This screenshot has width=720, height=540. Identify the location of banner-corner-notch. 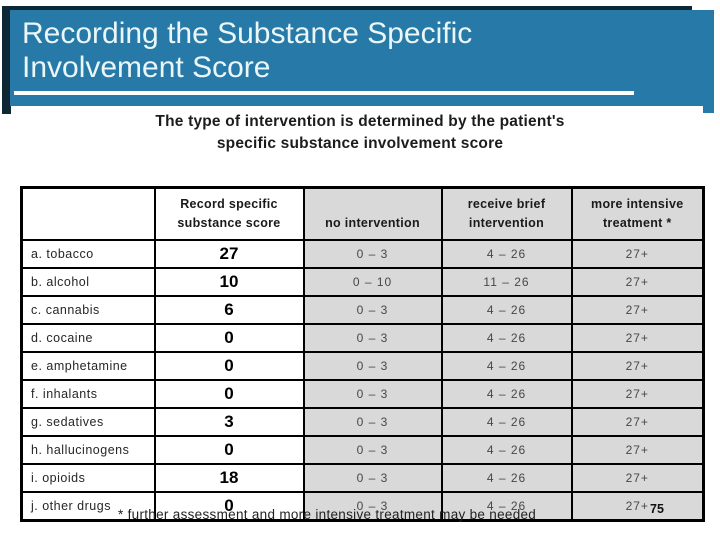
(708, 109).